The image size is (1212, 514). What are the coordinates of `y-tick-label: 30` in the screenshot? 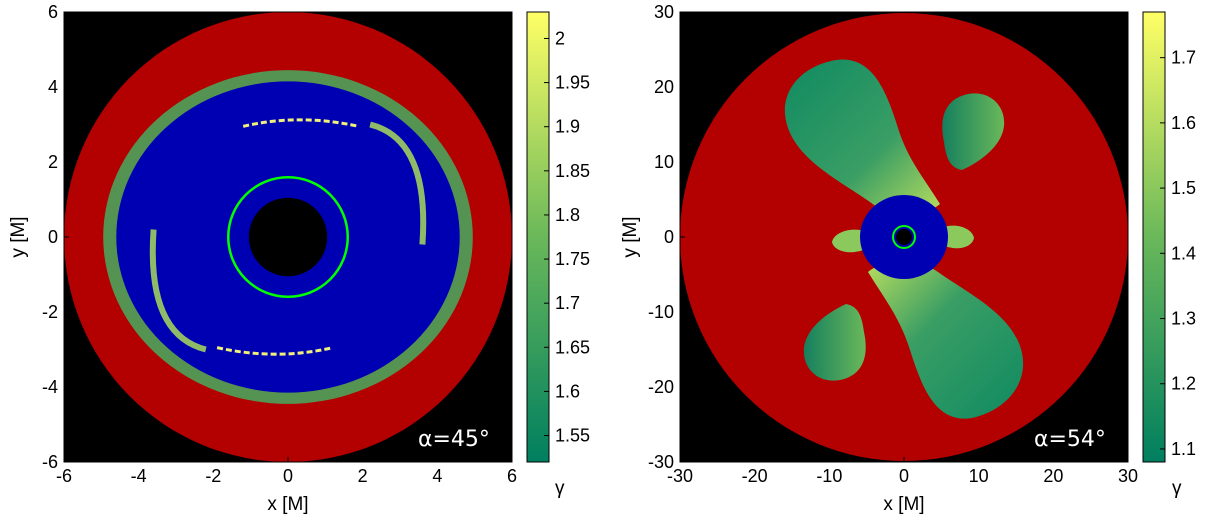 It's located at (664, 12).